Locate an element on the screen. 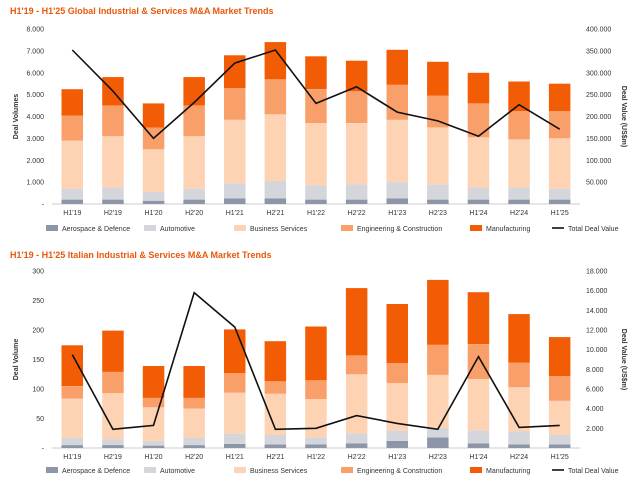 This screenshot has height=486, width=640. y-tick-label: 150 is located at coordinates (38, 360).